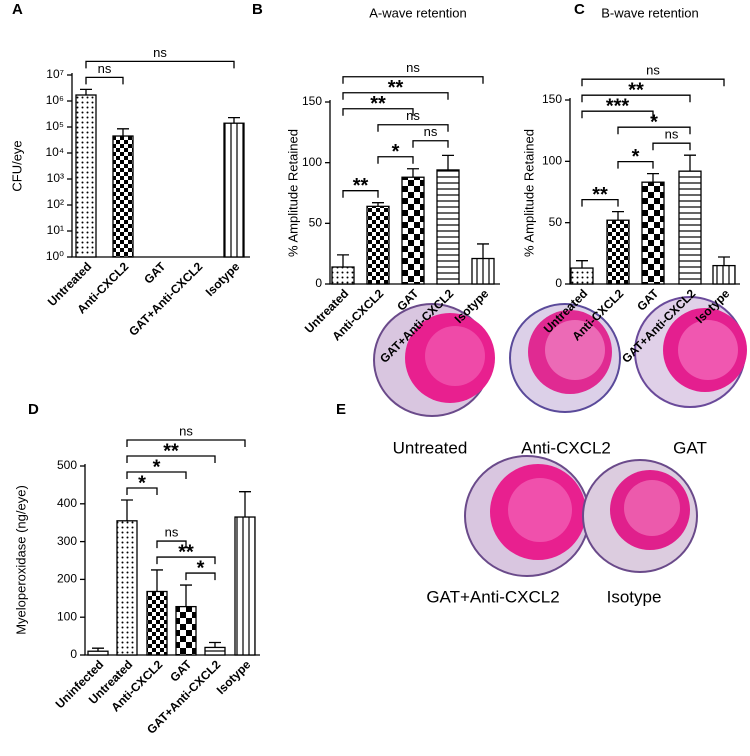 The height and width of the screenshot is (756, 750). I want to click on image-label: GAT, so click(690, 447).